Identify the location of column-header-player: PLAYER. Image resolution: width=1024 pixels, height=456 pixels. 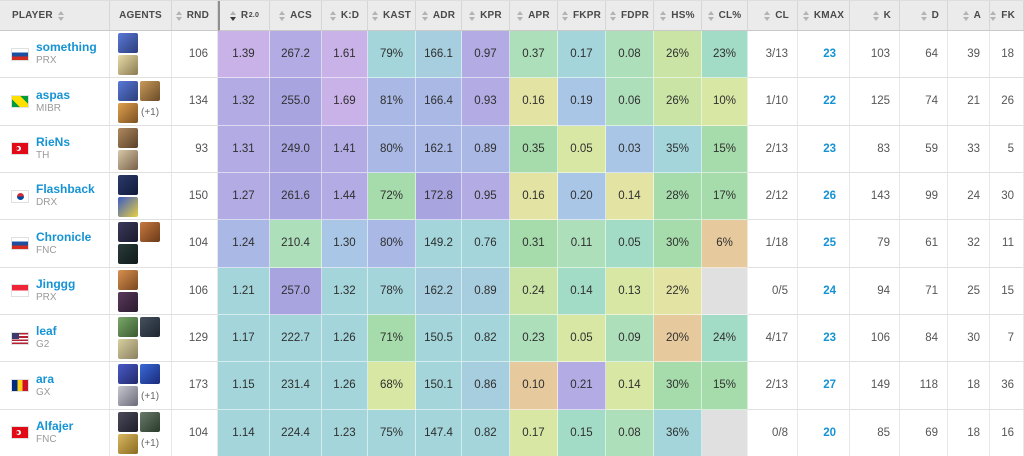
(55, 16).